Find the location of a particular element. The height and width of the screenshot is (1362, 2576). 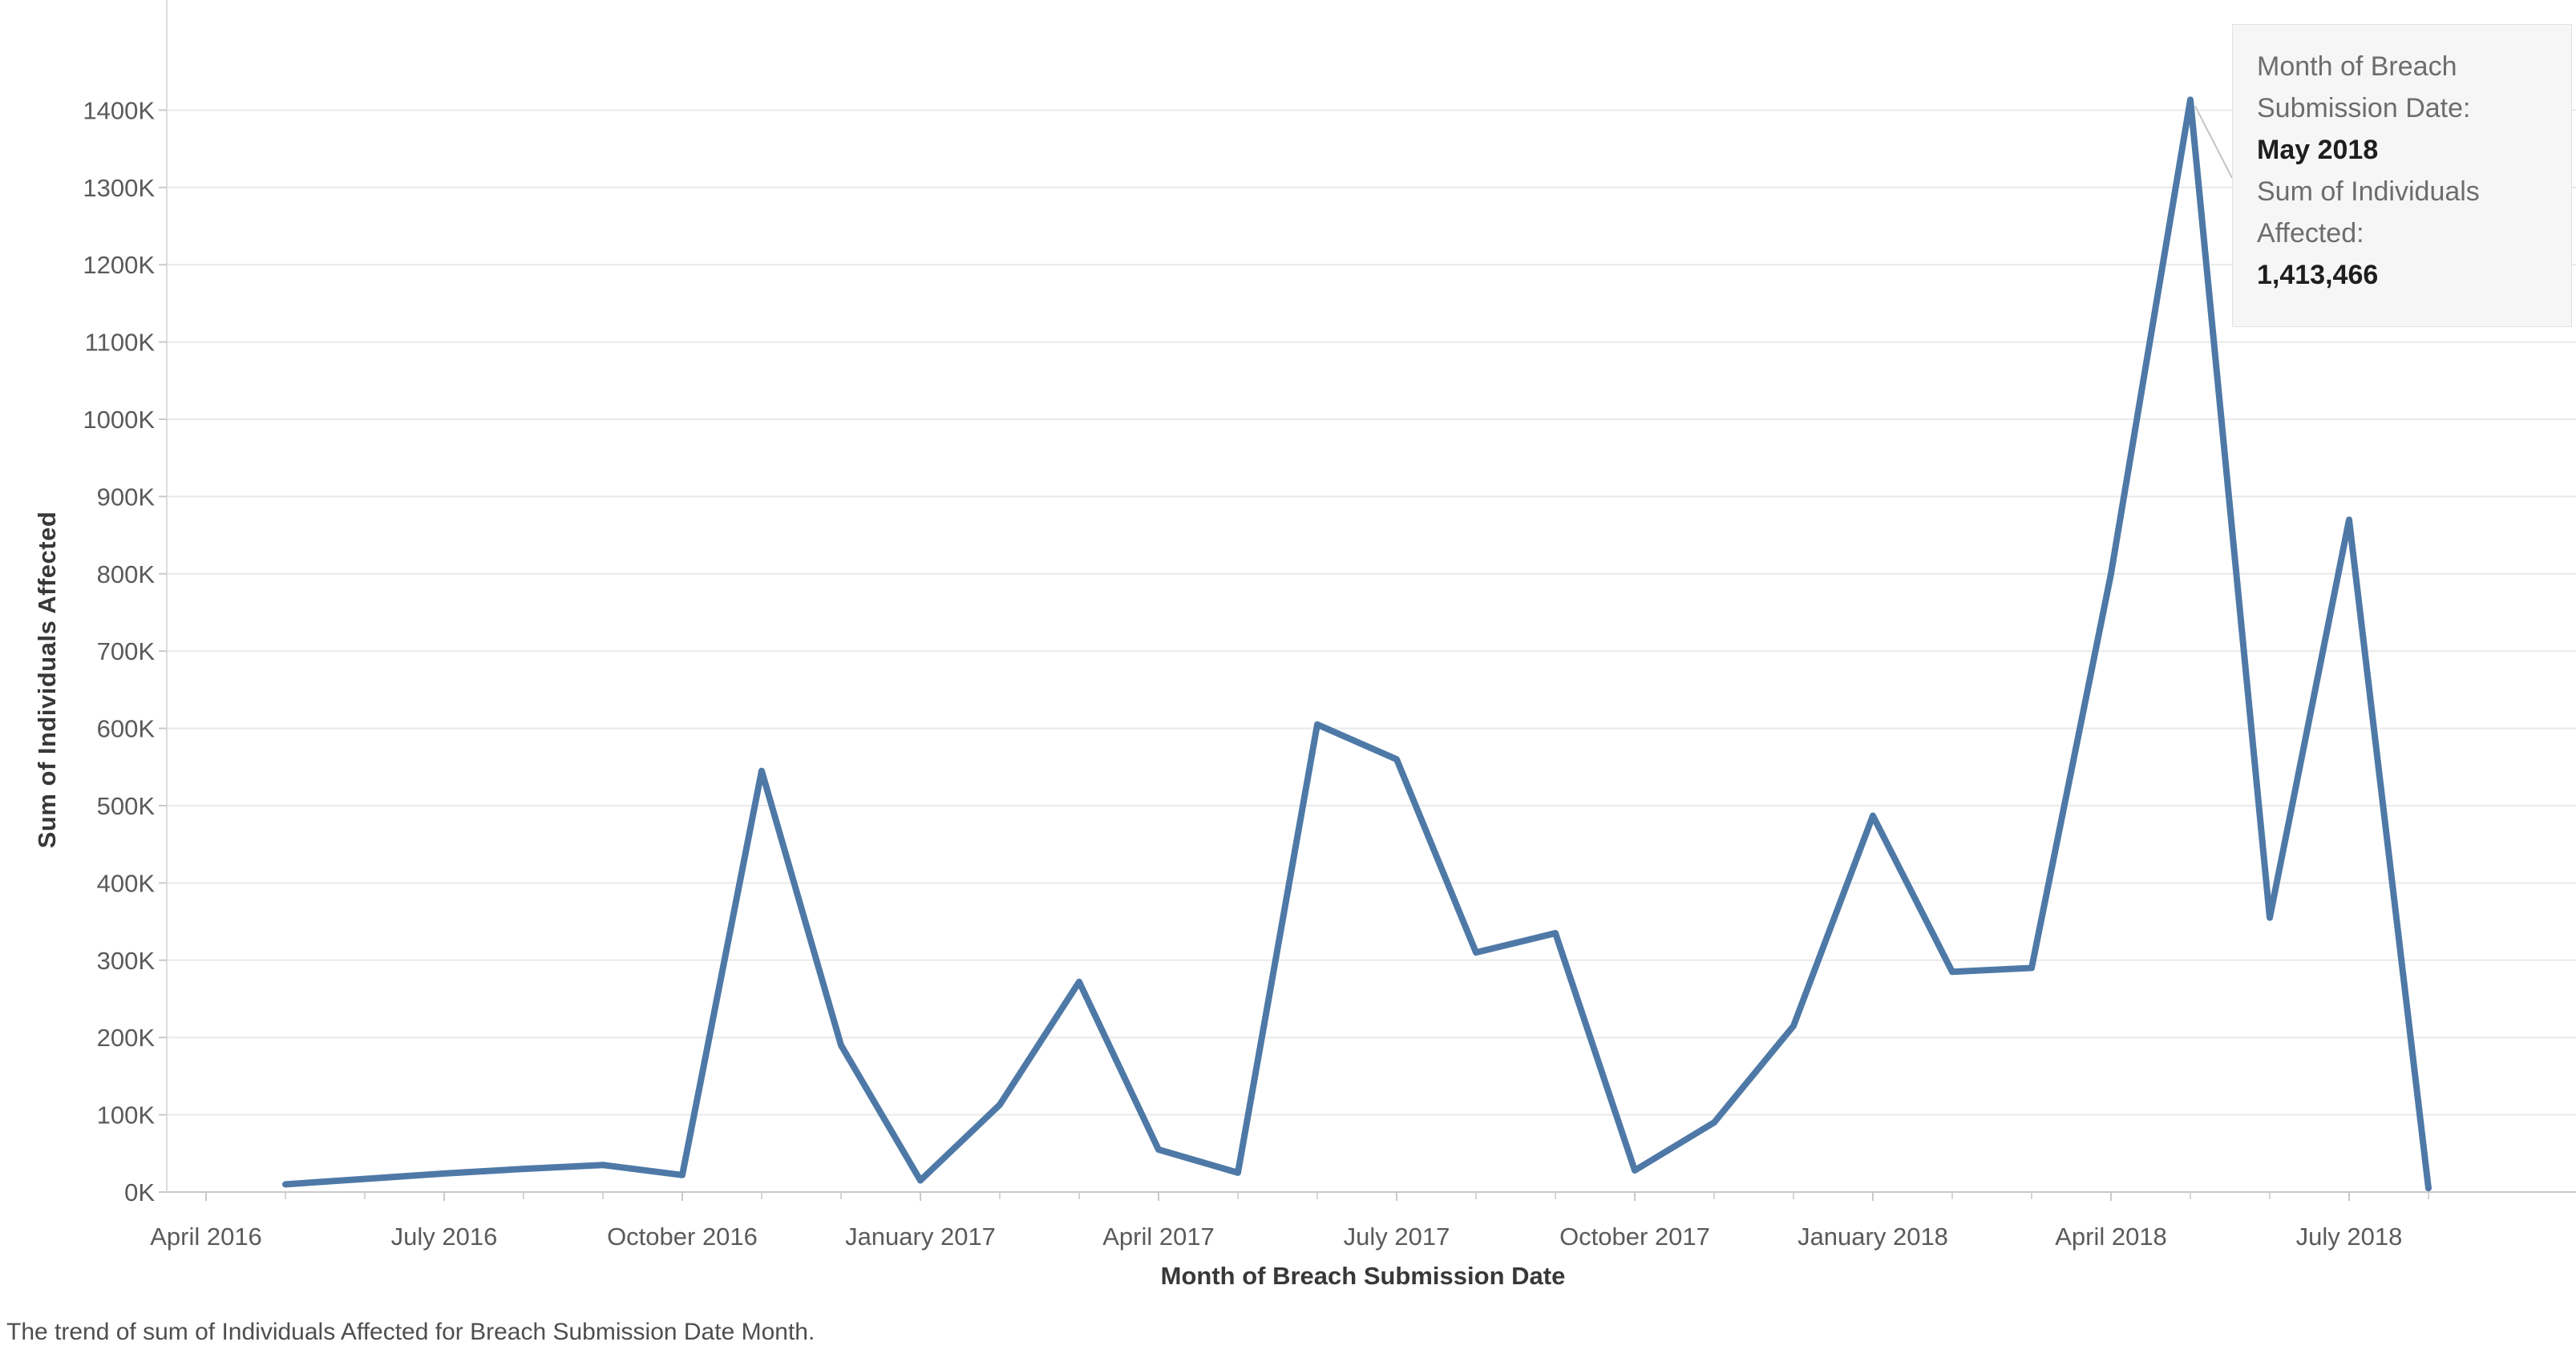

svg-text: 700K is located at coordinates (126, 651).